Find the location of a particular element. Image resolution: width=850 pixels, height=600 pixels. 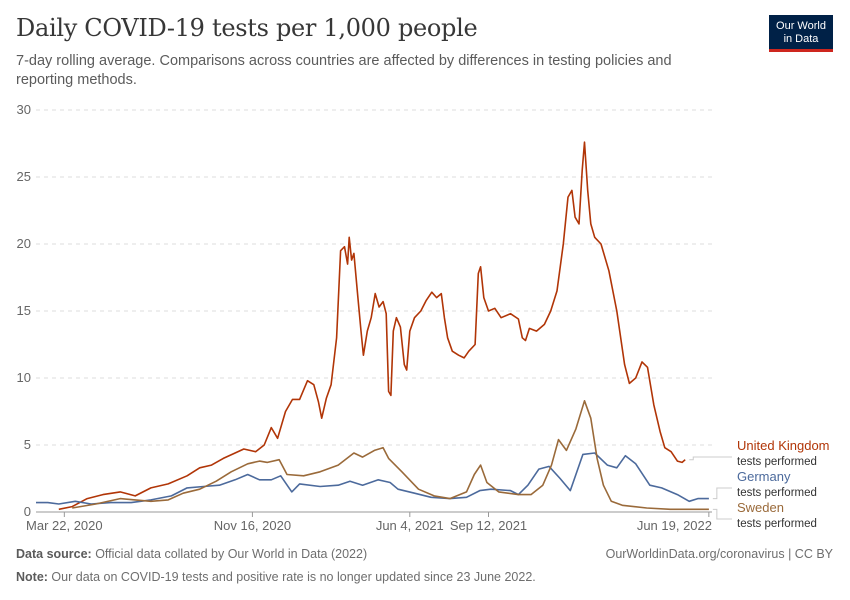

series-line-sweden is located at coordinates (390, 455).